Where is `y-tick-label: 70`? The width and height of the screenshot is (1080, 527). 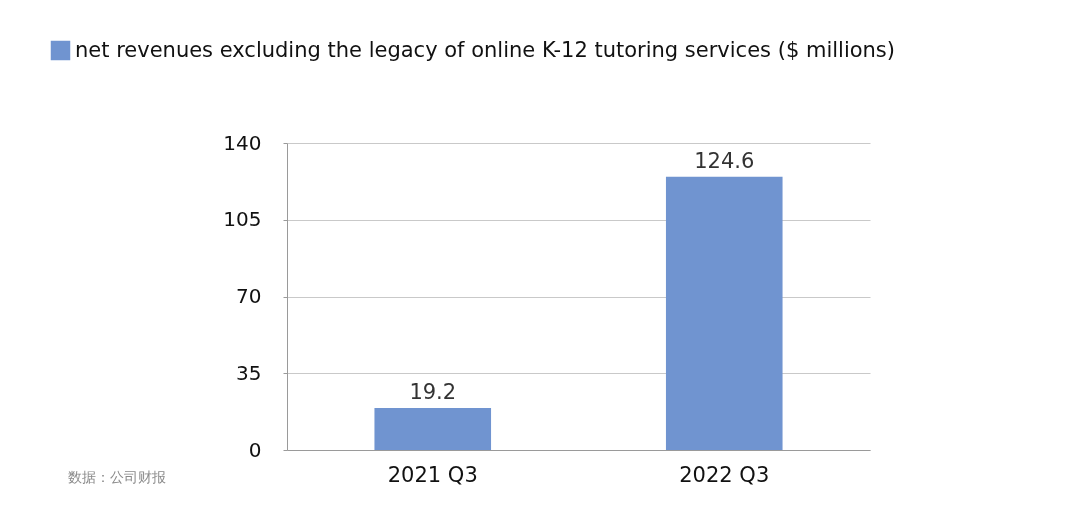 y-tick-label: 70 is located at coordinates (249, 296).